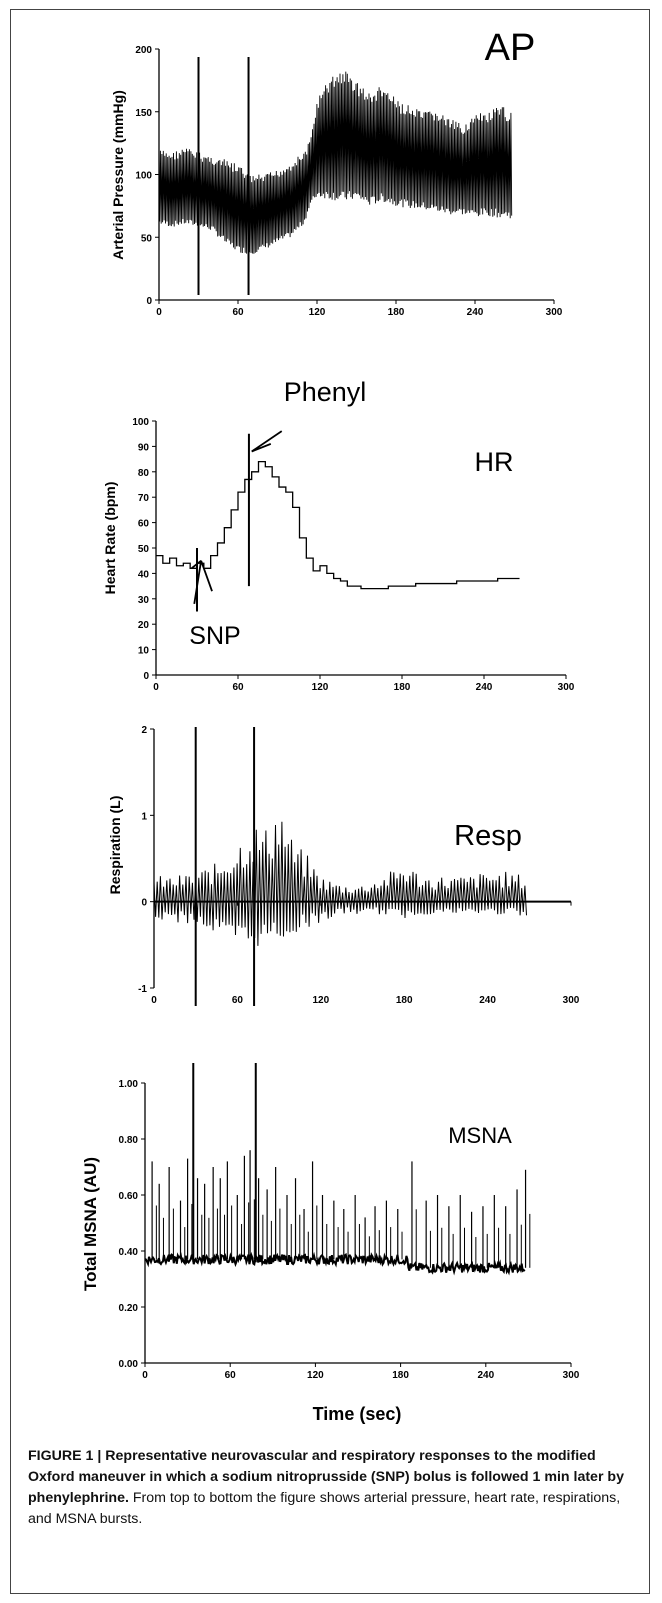  What do you see at coordinates (129, 1196) in the screenshot?
I see `y-tick-label: 0.60` at bounding box center [129, 1196].